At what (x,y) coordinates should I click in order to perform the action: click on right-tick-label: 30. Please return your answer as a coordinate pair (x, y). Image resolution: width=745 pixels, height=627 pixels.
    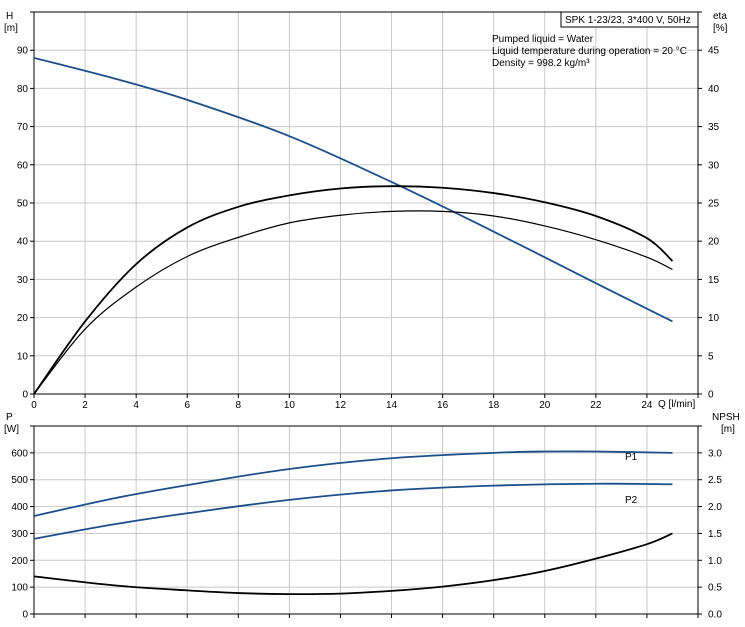
    Looking at the image, I should click on (714, 165).